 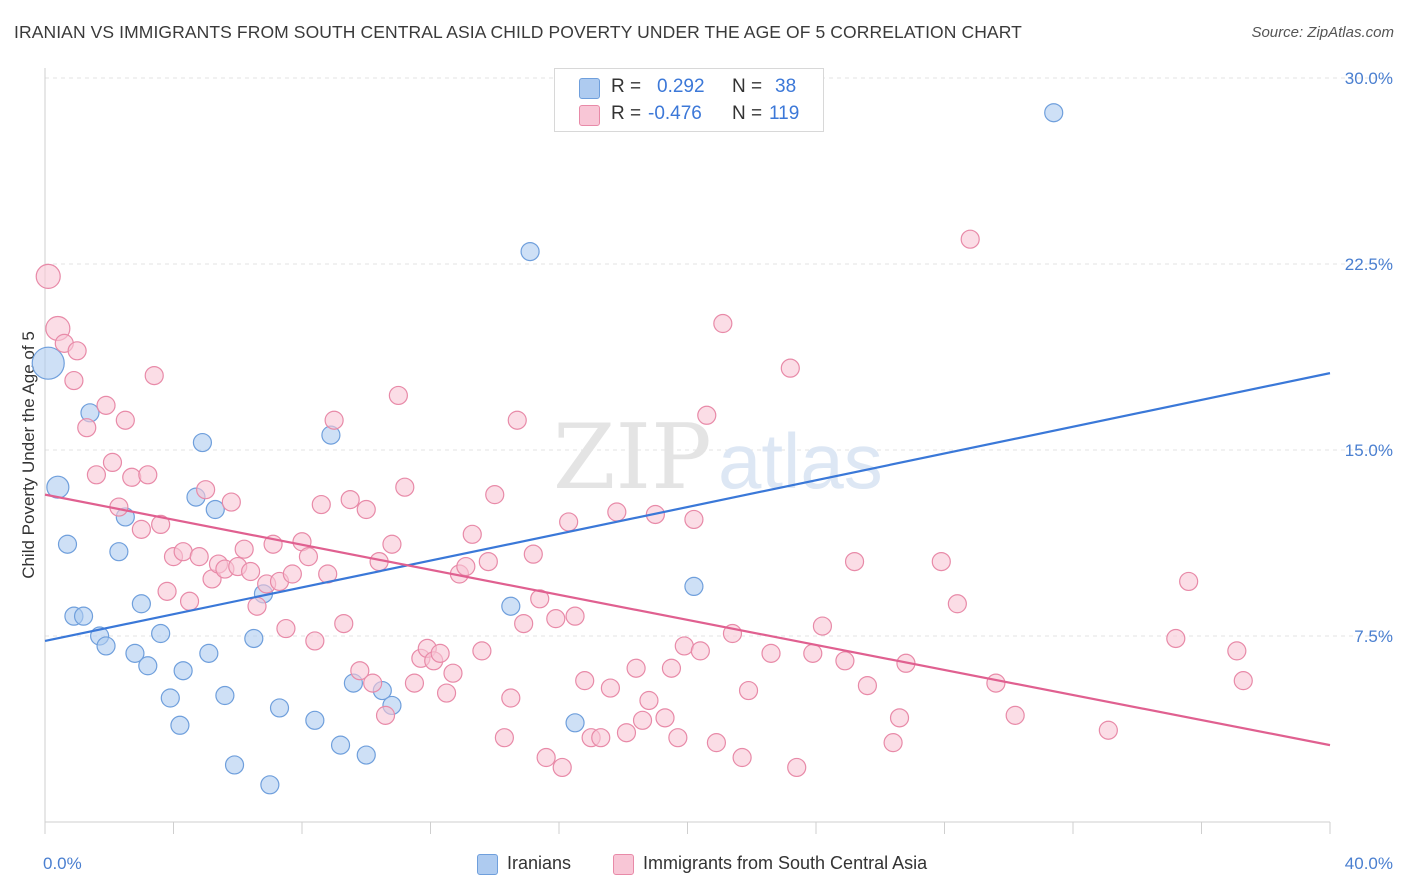 I want to click on series-swatch-iranians, so click(x=487, y=864).